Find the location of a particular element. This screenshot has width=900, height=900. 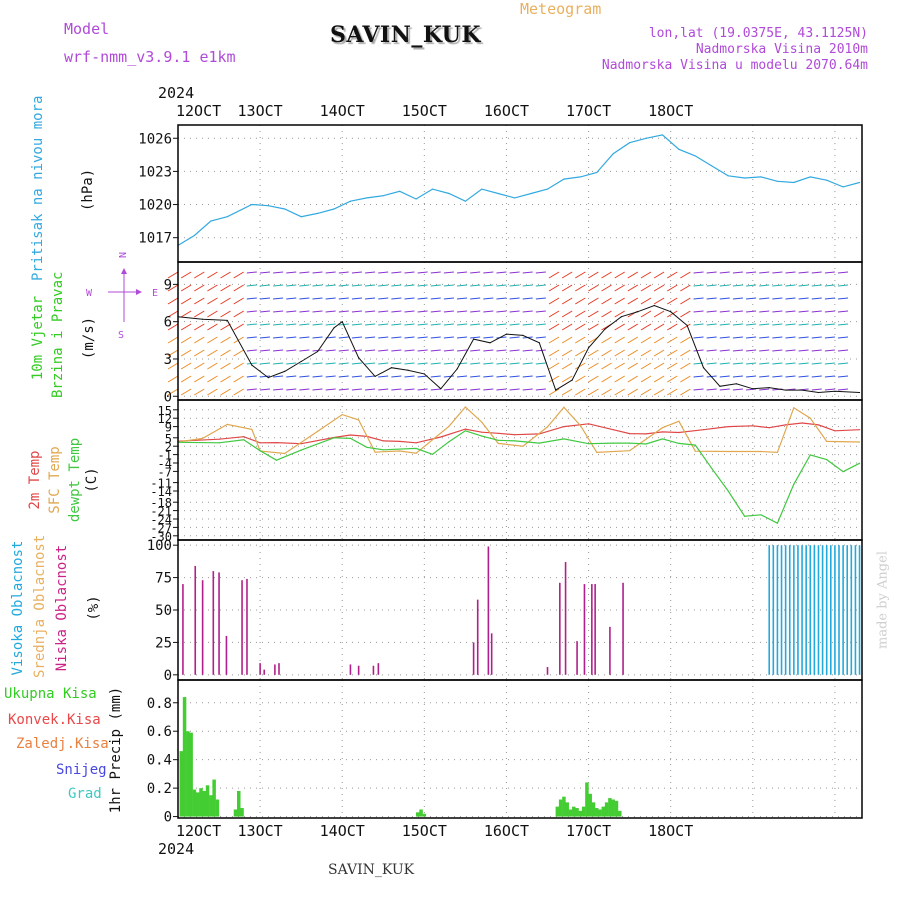

y-tick-label: 50 is located at coordinates (163, 611).